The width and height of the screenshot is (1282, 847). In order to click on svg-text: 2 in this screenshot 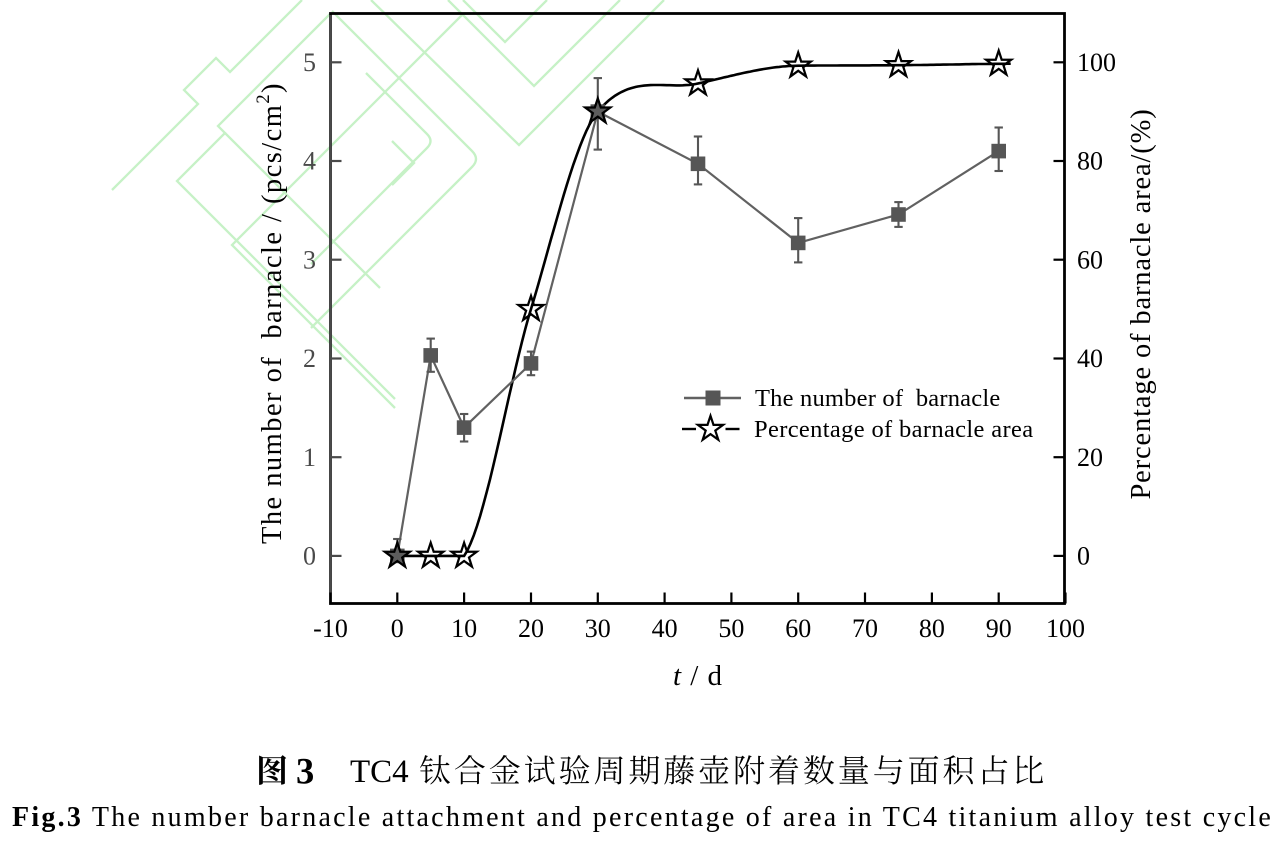, I will do `click(309, 358)`.